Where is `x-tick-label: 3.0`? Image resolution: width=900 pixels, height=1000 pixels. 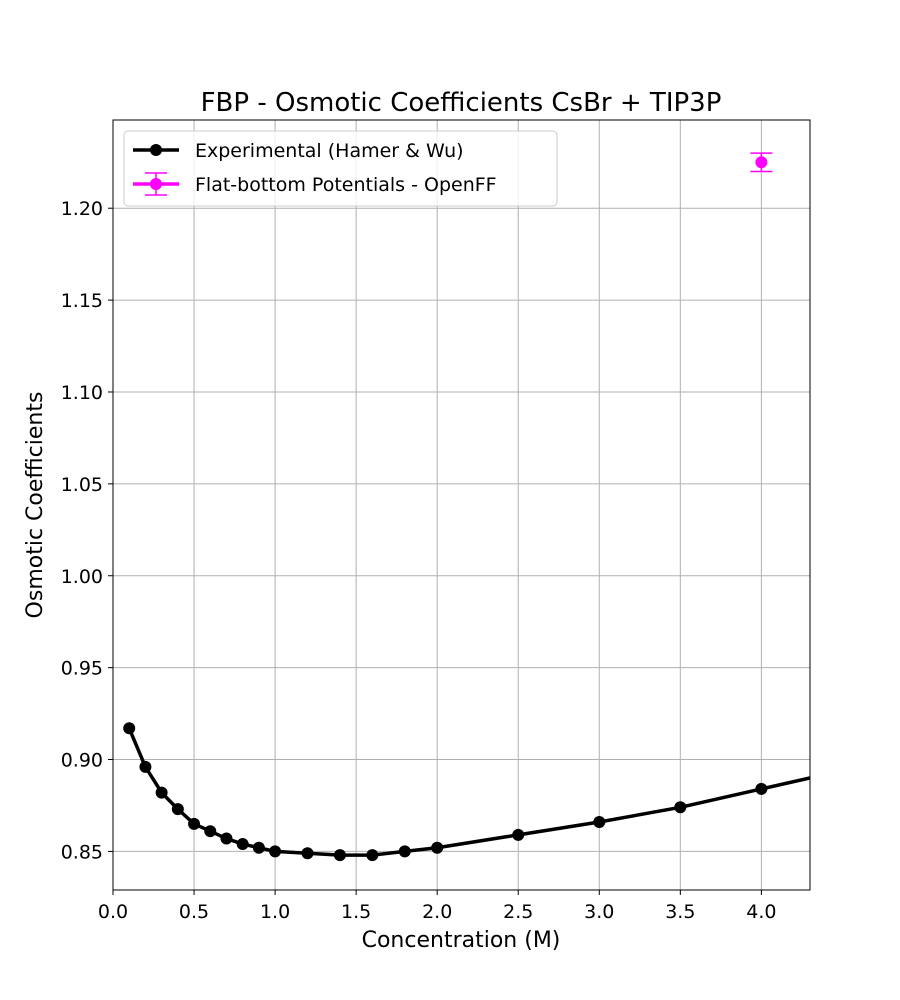
x-tick-label: 3.0 is located at coordinates (599, 912).